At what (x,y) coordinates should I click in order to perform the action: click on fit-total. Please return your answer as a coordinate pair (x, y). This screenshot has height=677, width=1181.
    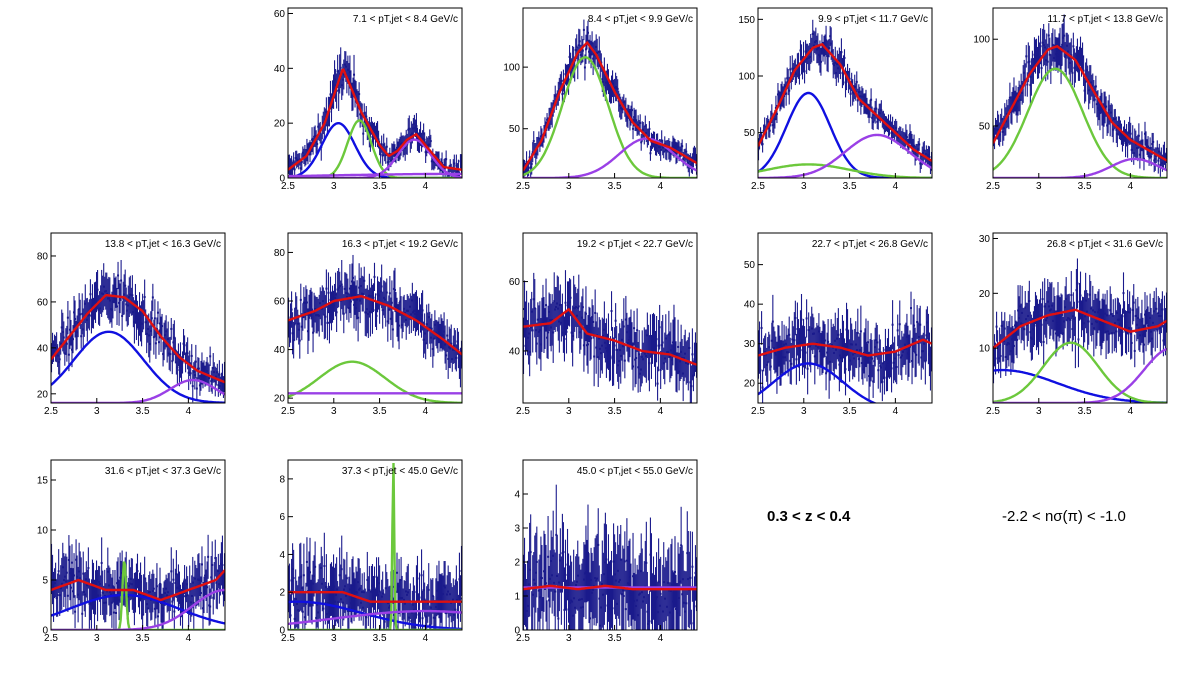
    Looking at the image, I should click on (138, 338).